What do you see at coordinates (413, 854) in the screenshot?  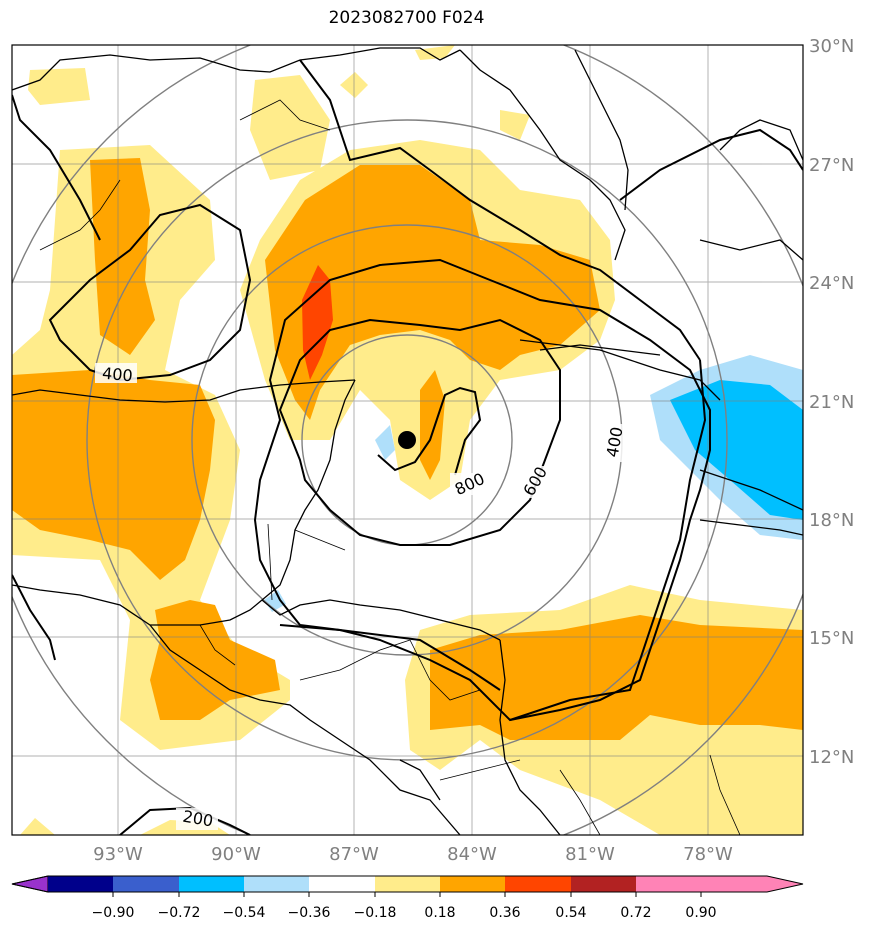 I see `longitude-labels: 93°W 90°W 87°W 84°W 81°W 78°W` at bounding box center [413, 854].